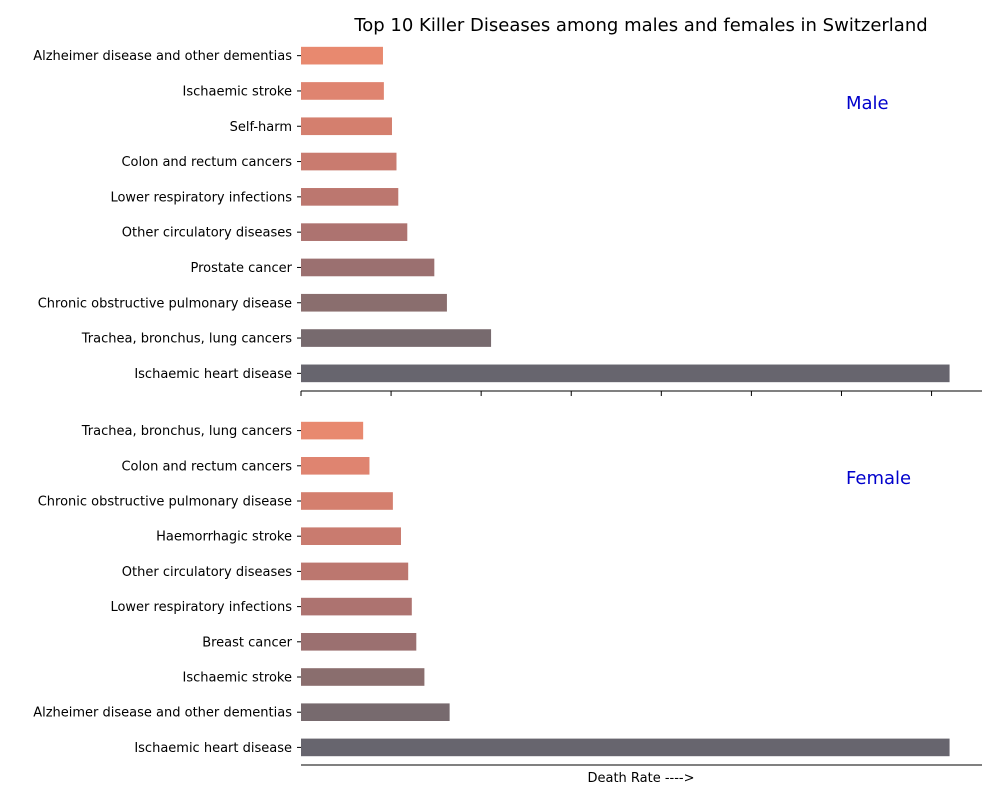 This screenshot has width=1000, height=800. What do you see at coordinates (261, 127) in the screenshot?
I see `y-tick-label: Self-harm` at bounding box center [261, 127].